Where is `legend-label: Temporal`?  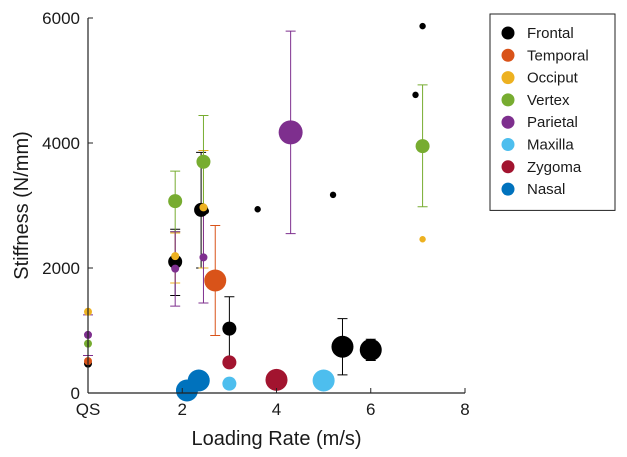
legend-label: Temporal is located at coordinates (558, 55).